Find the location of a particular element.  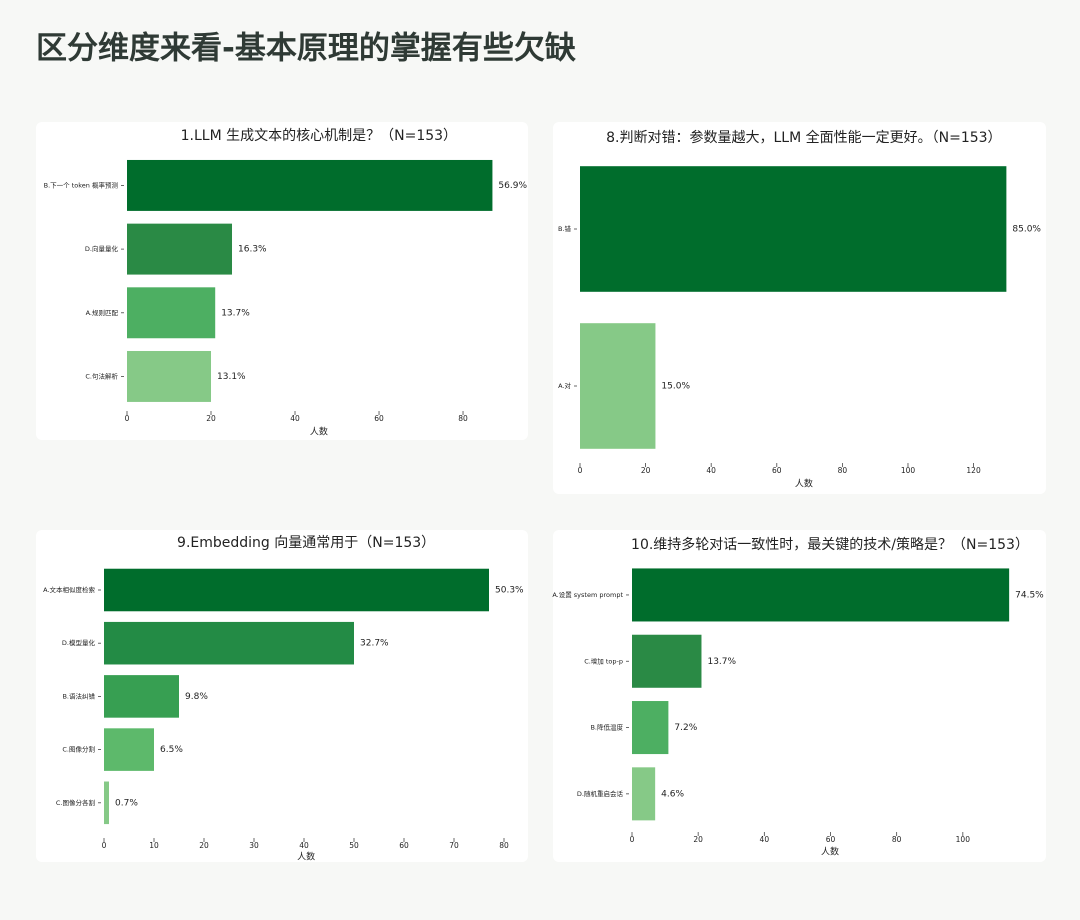

y-tick-label: D.向量量化 is located at coordinates (102, 248).